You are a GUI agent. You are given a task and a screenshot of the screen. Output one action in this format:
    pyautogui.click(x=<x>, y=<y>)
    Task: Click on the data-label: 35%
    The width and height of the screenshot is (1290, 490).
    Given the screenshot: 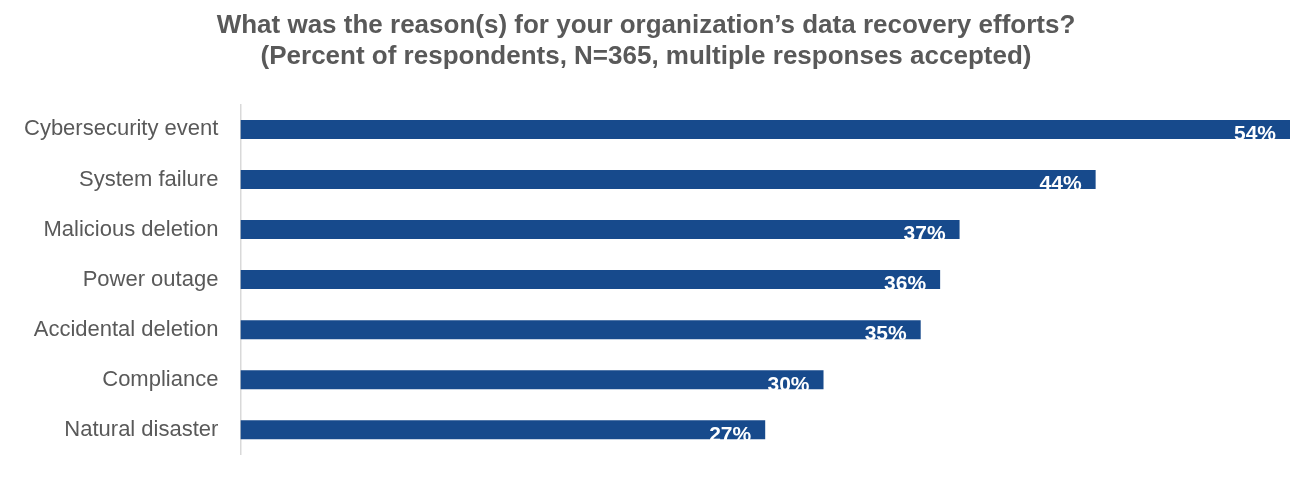 What is the action you would take?
    pyautogui.click(x=886, y=333)
    